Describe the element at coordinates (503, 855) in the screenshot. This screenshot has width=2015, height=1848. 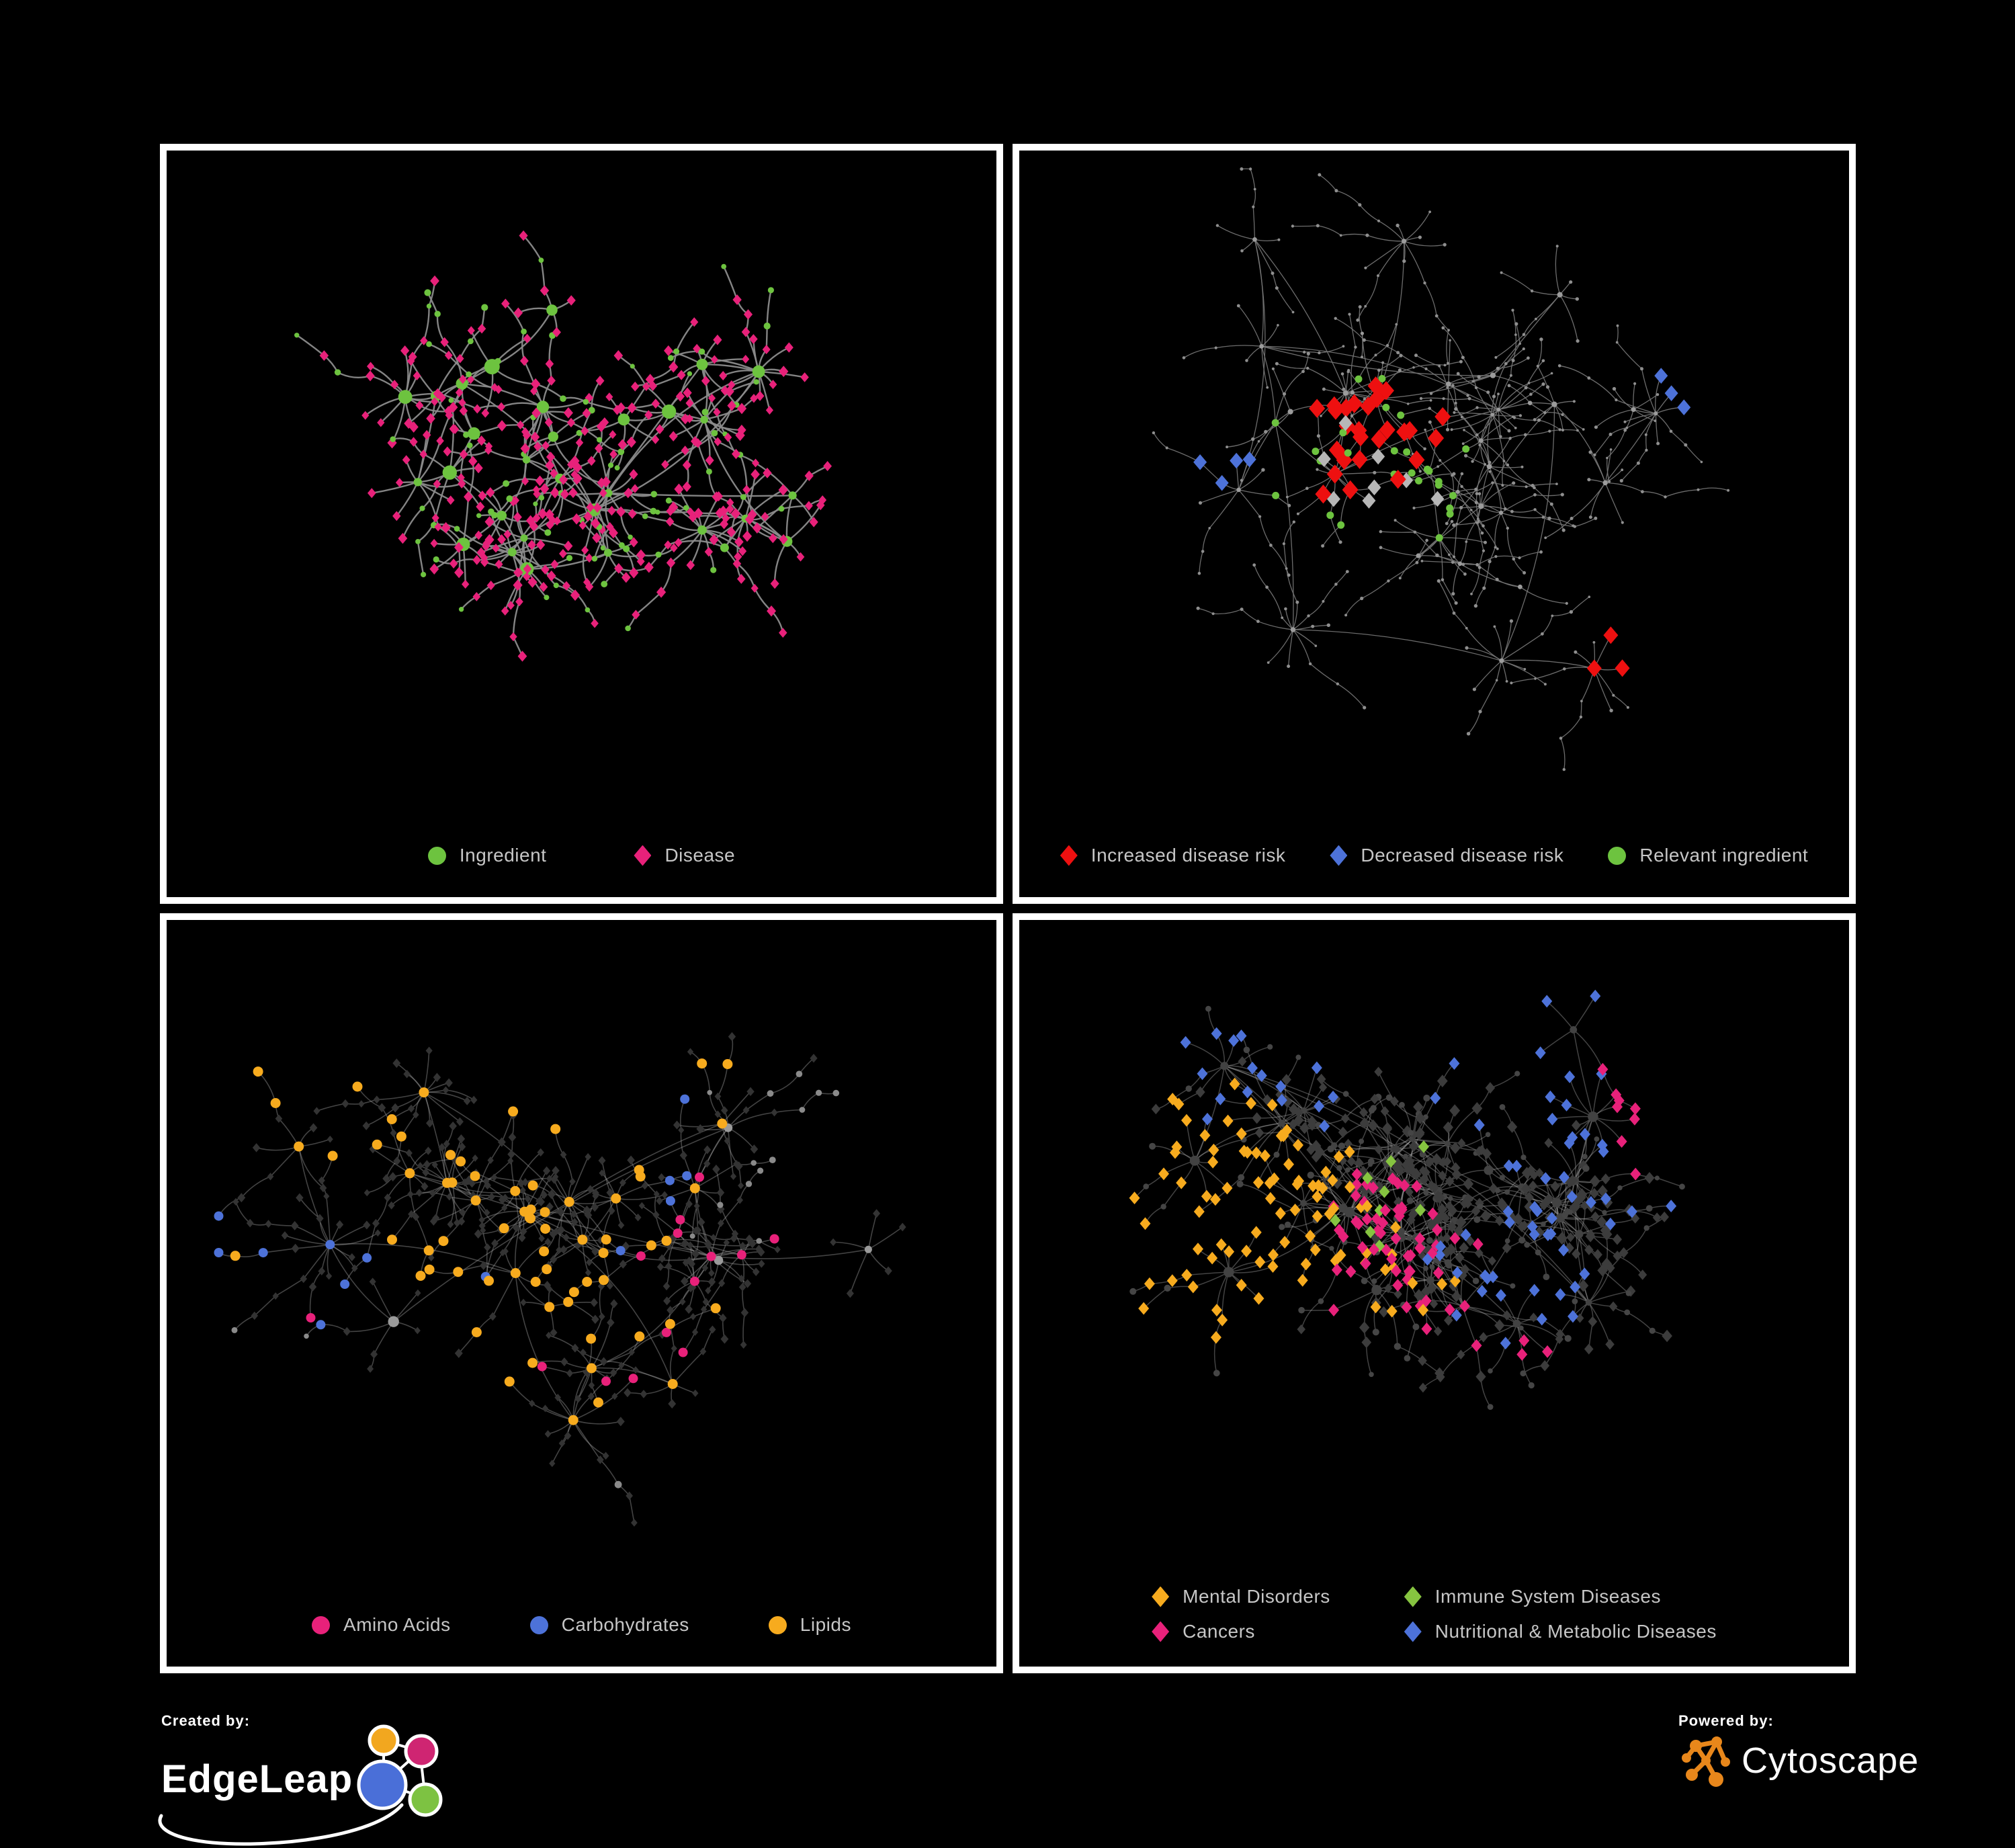
I see `legend-label: Ingredient` at that location.